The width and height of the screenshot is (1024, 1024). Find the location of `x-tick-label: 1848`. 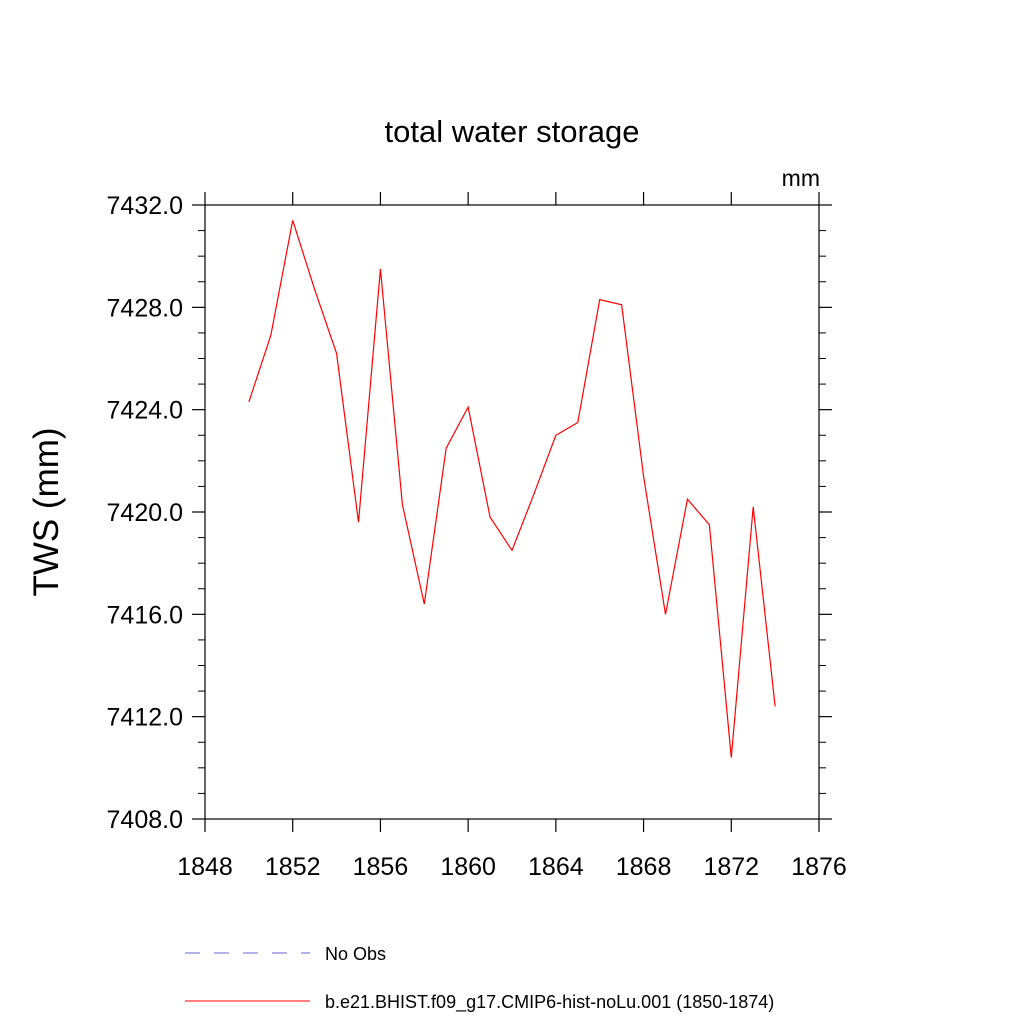

x-tick-label: 1848 is located at coordinates (205, 867).